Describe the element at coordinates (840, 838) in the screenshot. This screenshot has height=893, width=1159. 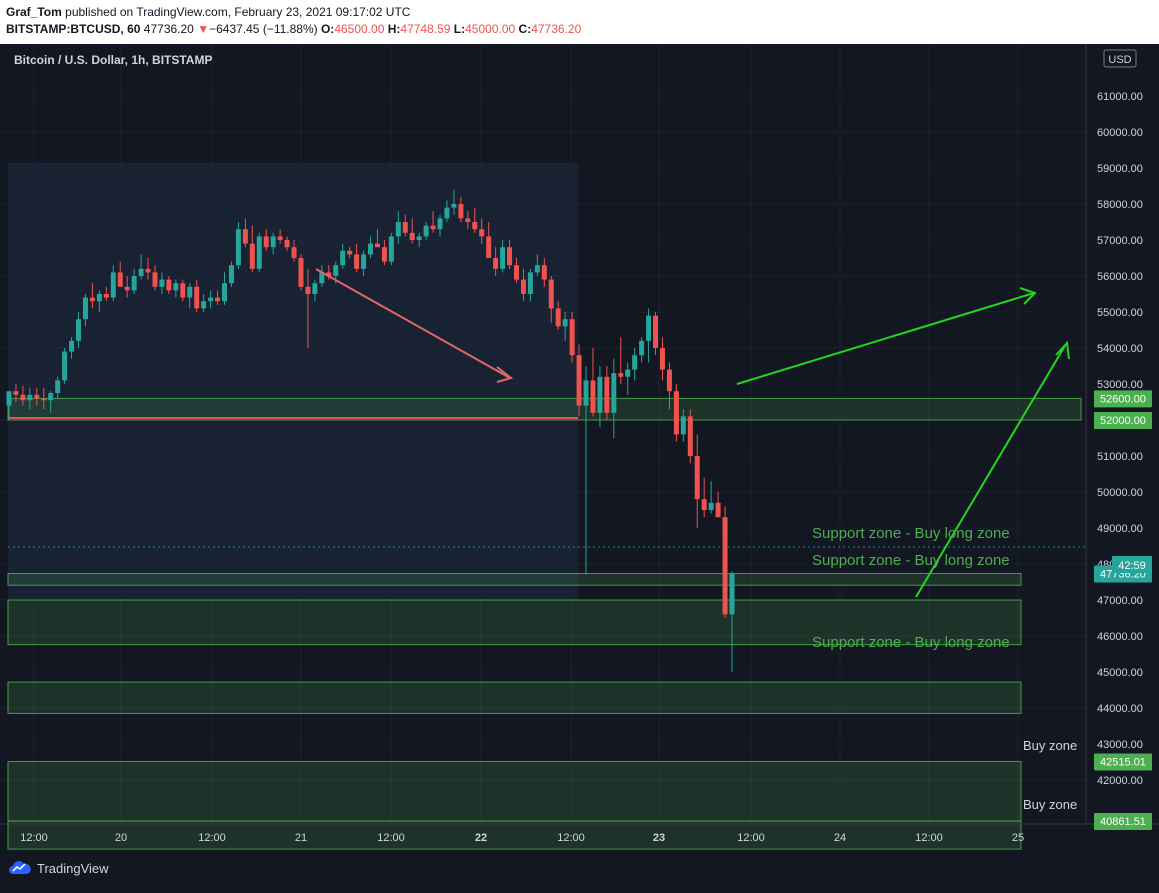
I see `time-tick-label: 24` at that location.